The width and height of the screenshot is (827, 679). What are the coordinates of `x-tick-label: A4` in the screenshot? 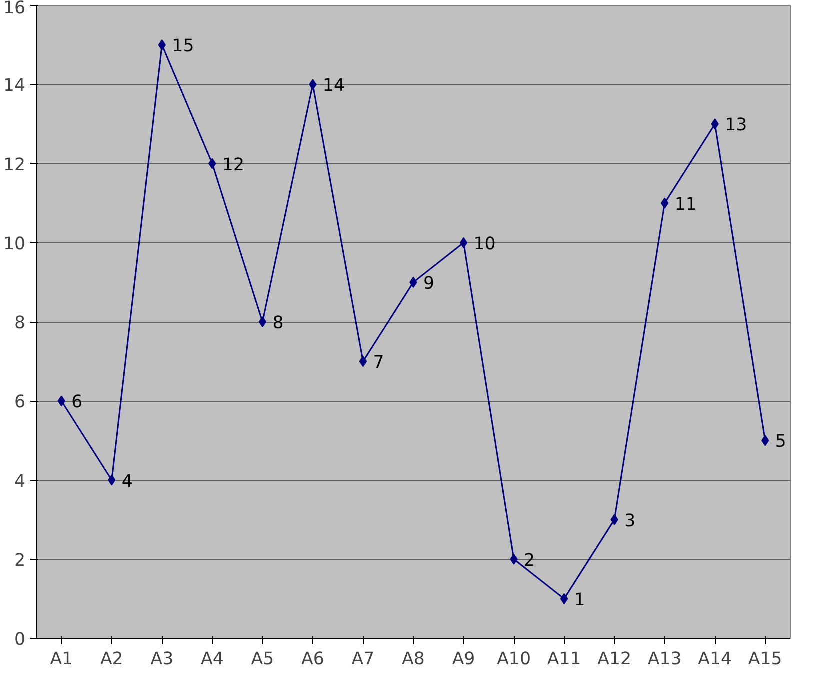 It's located at (212, 660).